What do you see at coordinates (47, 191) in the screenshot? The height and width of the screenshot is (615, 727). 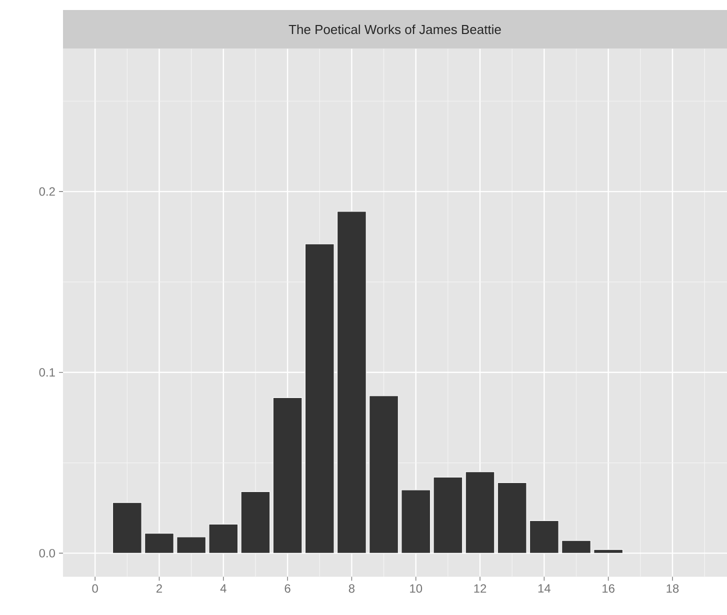 I see `y-tick-label: 0.2` at bounding box center [47, 191].